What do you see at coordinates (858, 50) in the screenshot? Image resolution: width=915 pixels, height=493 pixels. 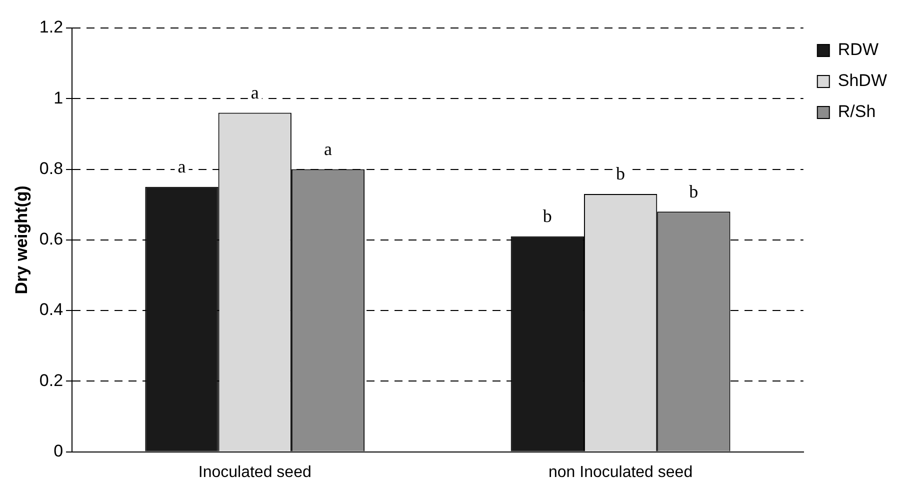 I see `legend-label: RDW` at bounding box center [858, 50].